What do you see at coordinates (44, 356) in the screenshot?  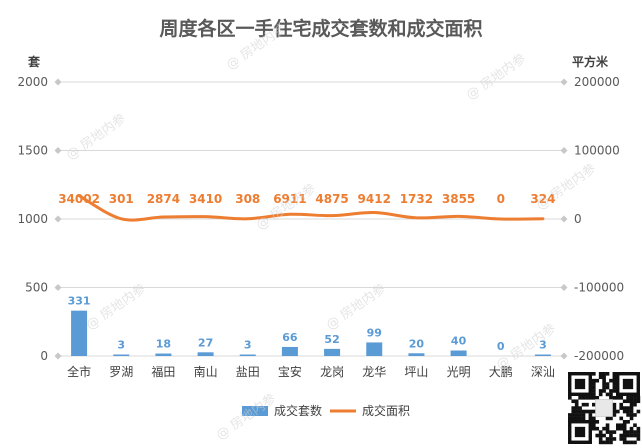 I see `left-tick-label: 0` at bounding box center [44, 356].